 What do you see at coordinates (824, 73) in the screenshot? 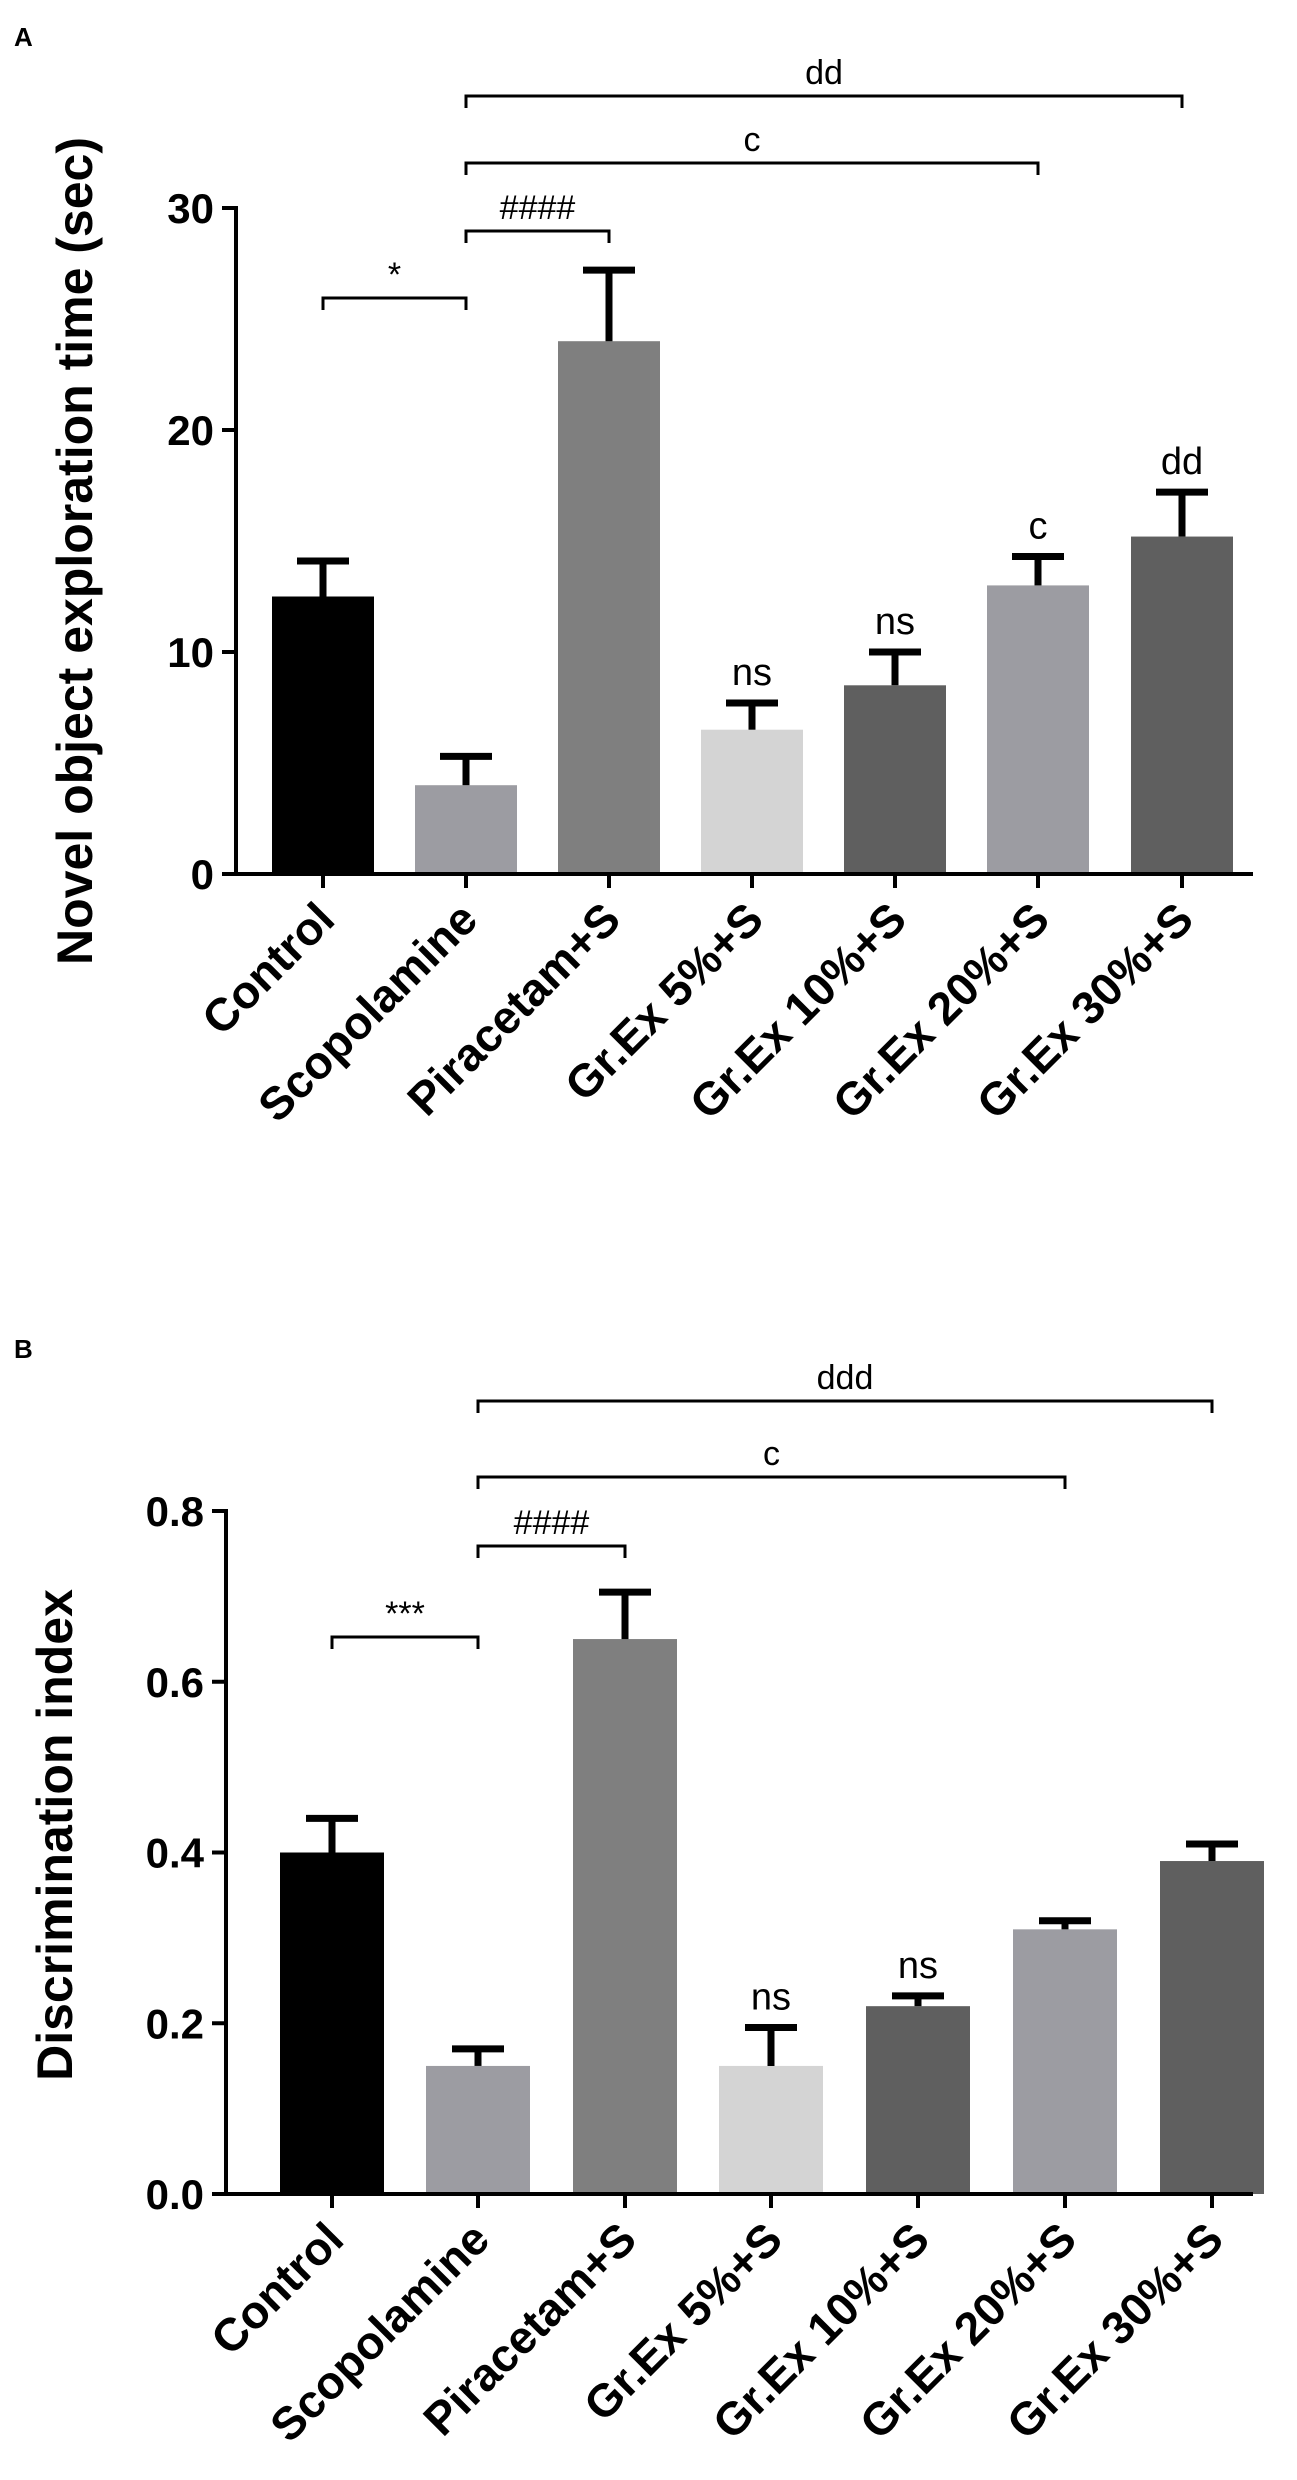
I see `panel-a-significance-label: dd` at bounding box center [824, 73].